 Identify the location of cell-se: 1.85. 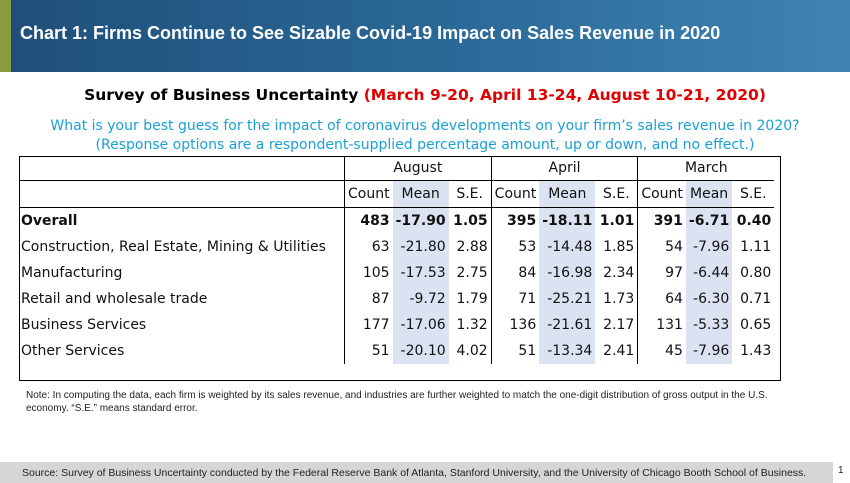
(619, 247).